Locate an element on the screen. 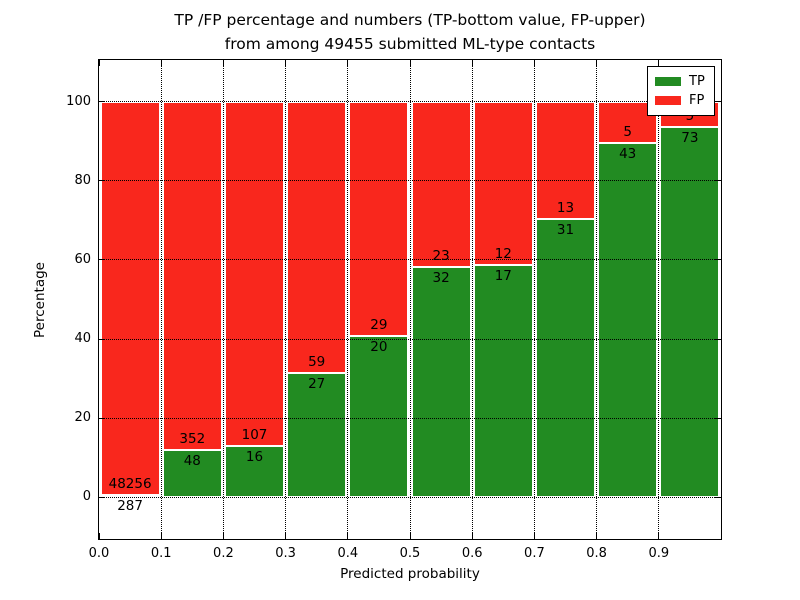  x-tick-label: 0.8 is located at coordinates (596, 553).